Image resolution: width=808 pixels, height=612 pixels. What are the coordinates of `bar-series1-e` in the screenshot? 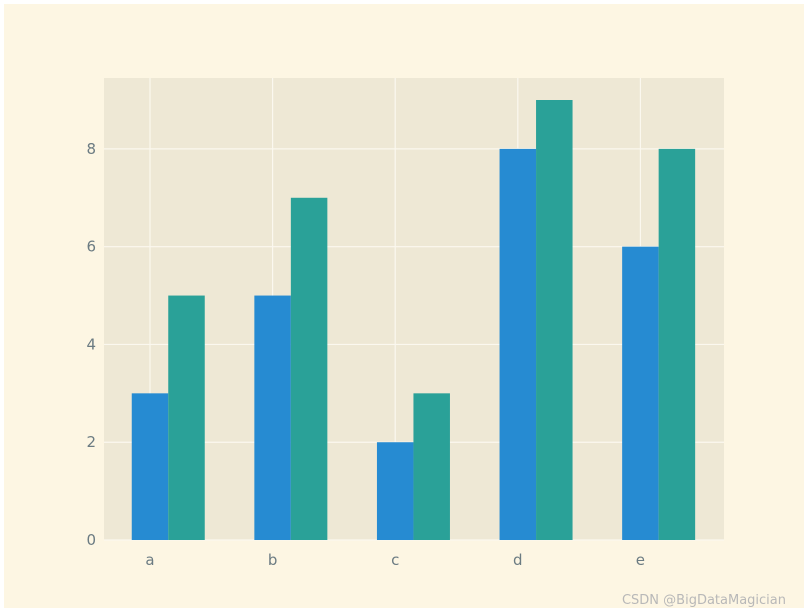 It's located at (640, 393).